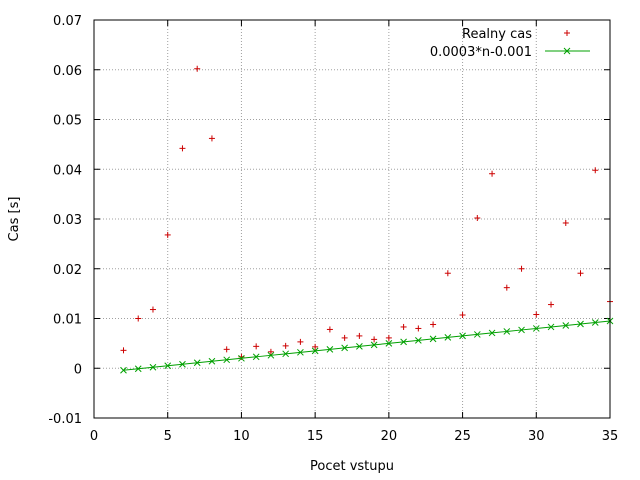 This screenshot has width=640, height=480. I want to click on x-tick-label: 5, so click(168, 436).